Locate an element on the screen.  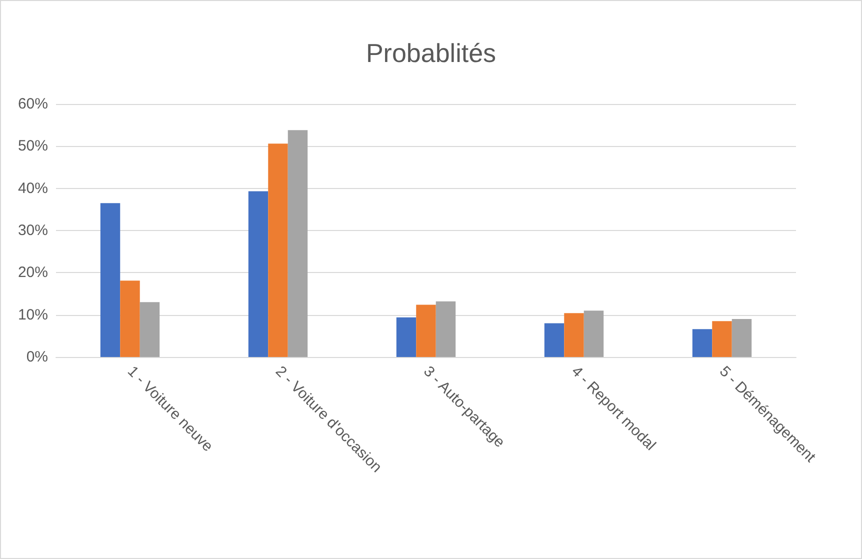
chart-title: Probablités is located at coordinates (431, 53).